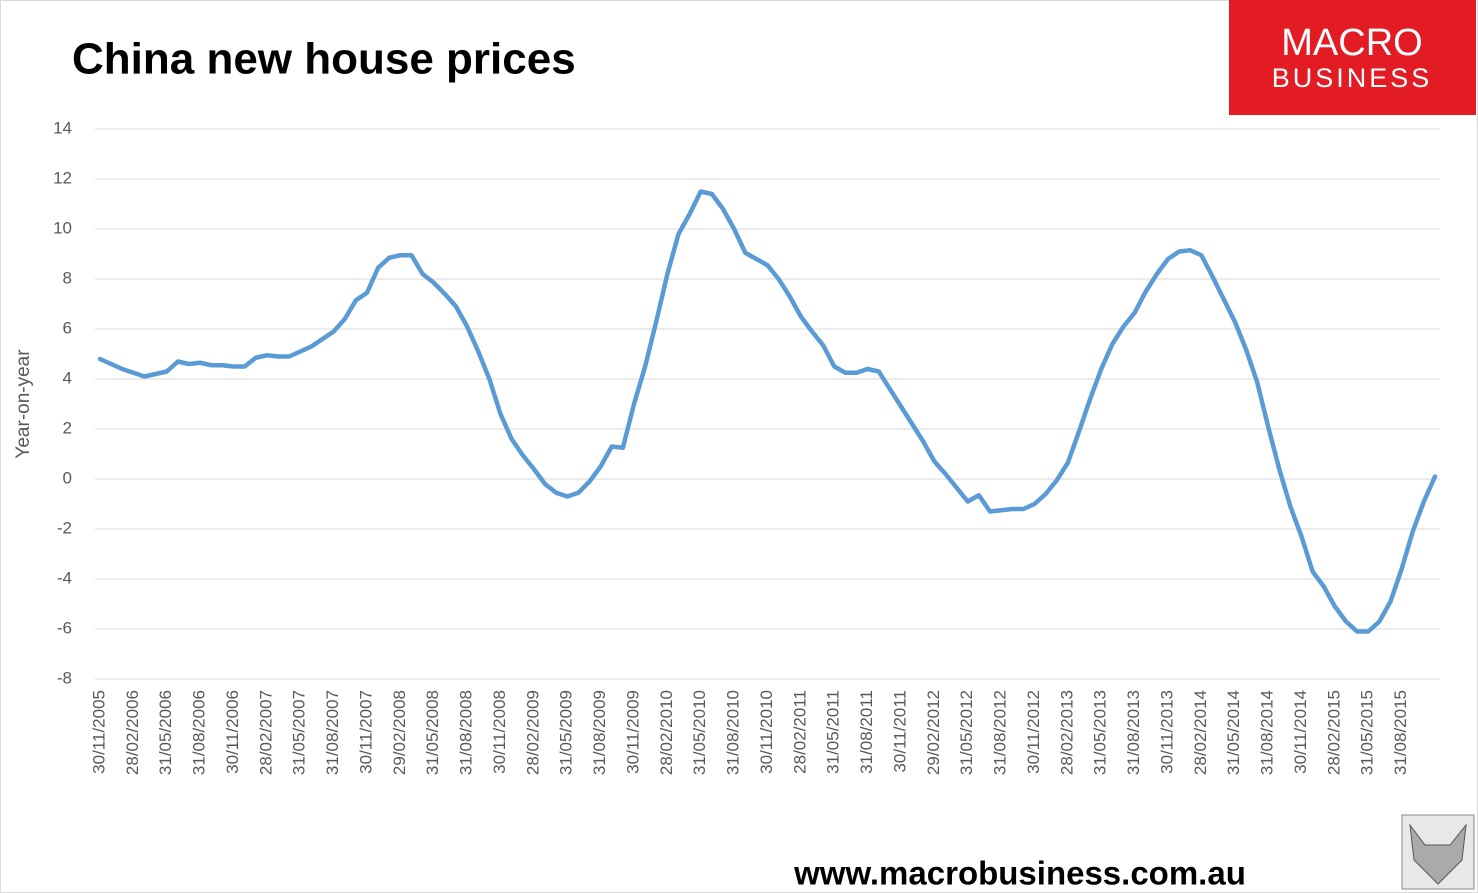 The image size is (1478, 893). Describe the element at coordinates (98, 732) in the screenshot. I see `x-tick-label: 30/11/2005` at that location.